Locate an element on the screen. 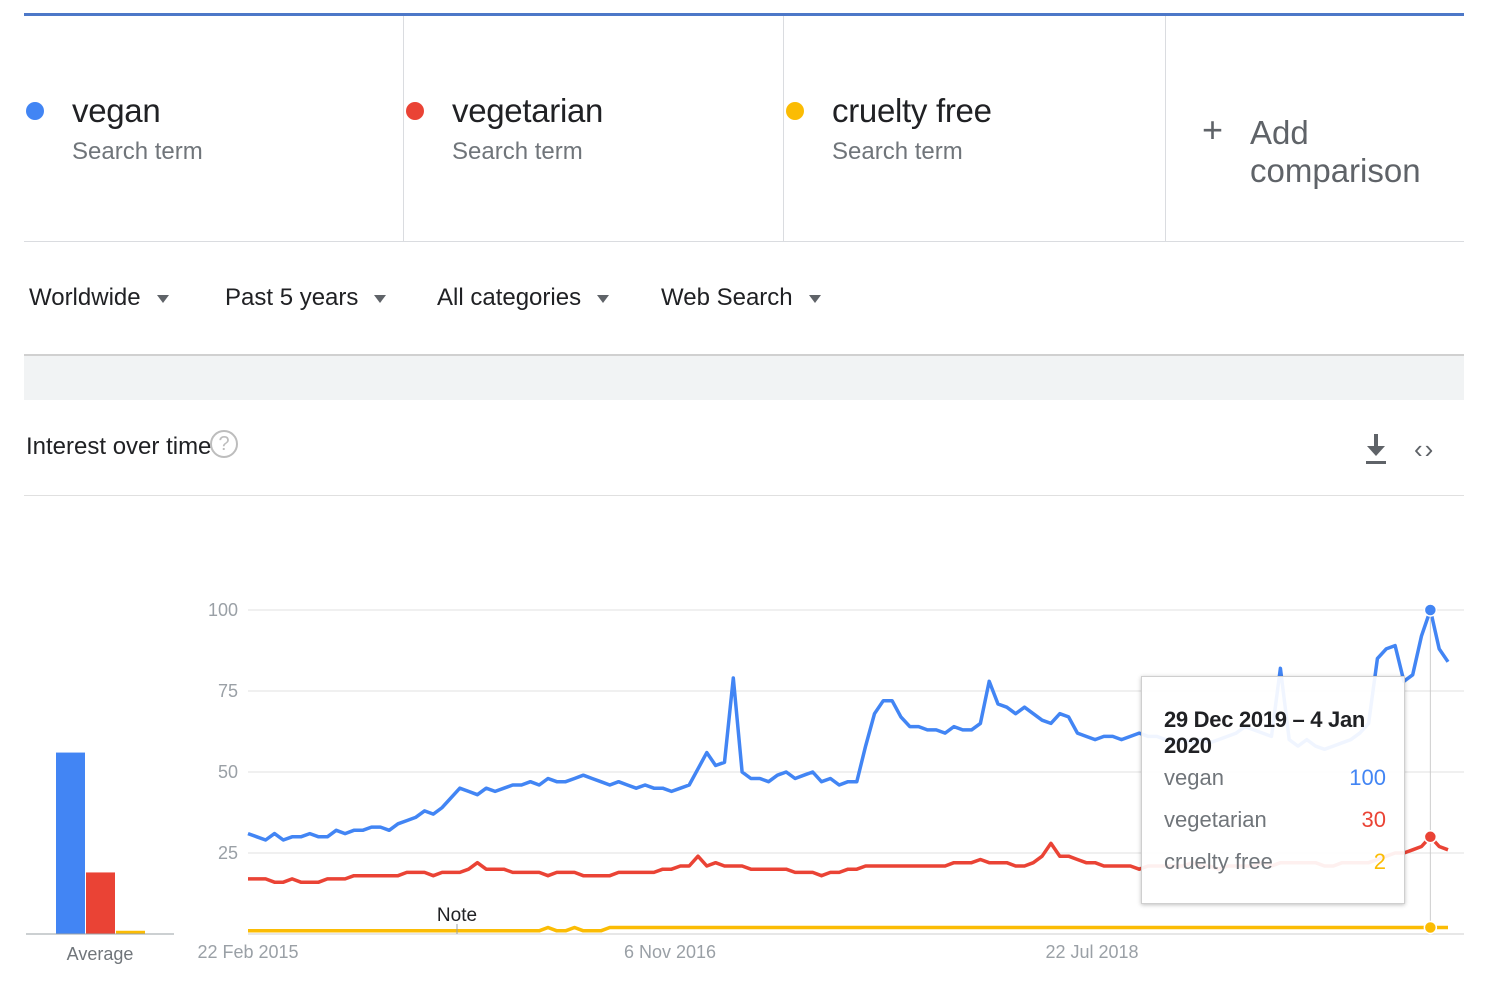 Image resolution: width=1498 pixels, height=992 pixels. section-separator is located at coordinates (744, 378).